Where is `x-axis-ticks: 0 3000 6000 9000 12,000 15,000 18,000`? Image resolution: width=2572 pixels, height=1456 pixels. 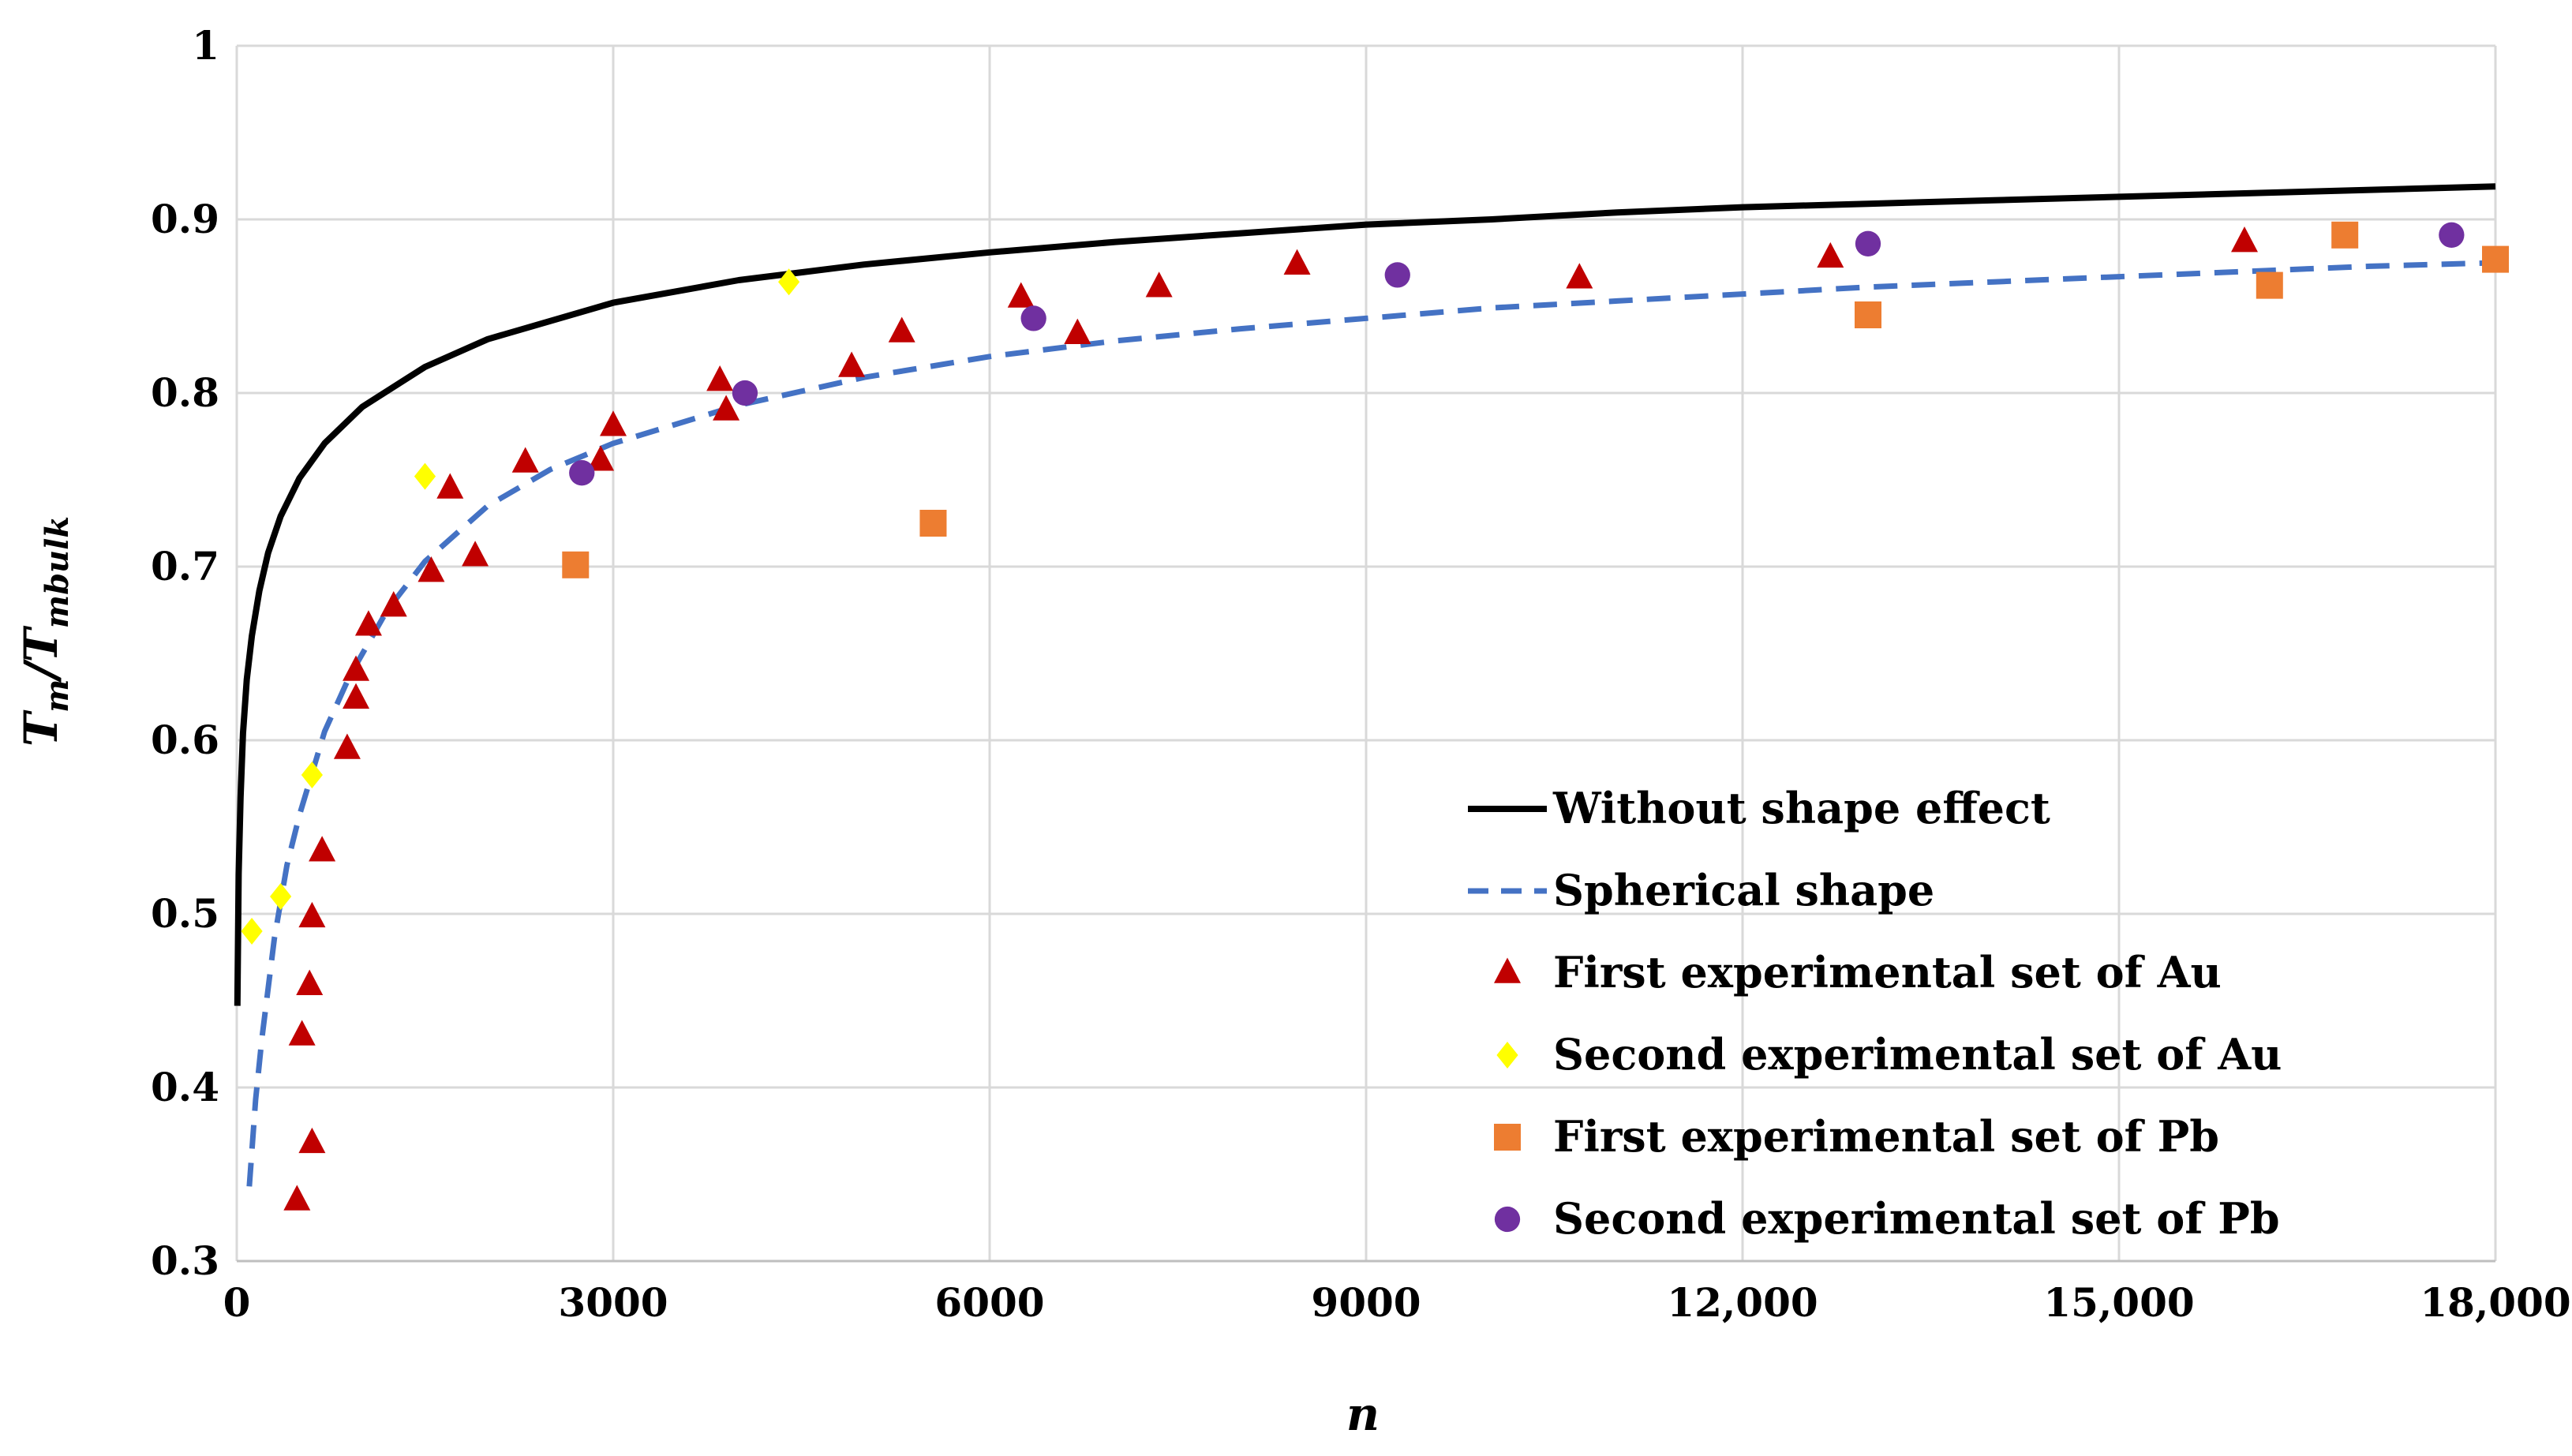 x-axis-ticks: 0 3000 6000 9000 12,000 15,000 18,000 is located at coordinates (1397, 1302).